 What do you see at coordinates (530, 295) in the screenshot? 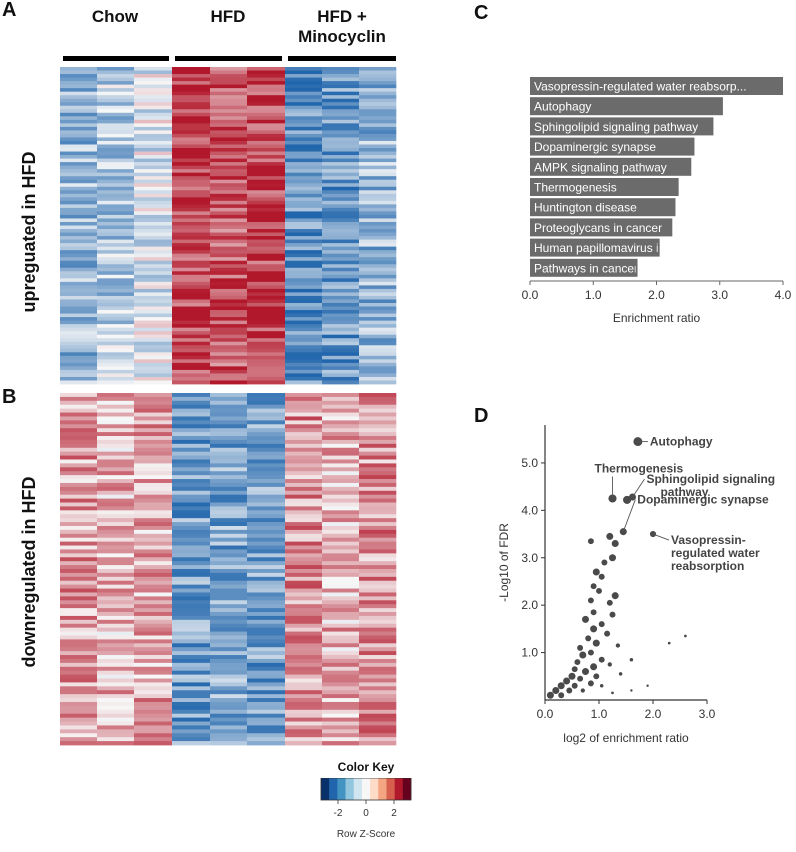
I see `bar-x-tick-label: 0.0` at bounding box center [530, 295].